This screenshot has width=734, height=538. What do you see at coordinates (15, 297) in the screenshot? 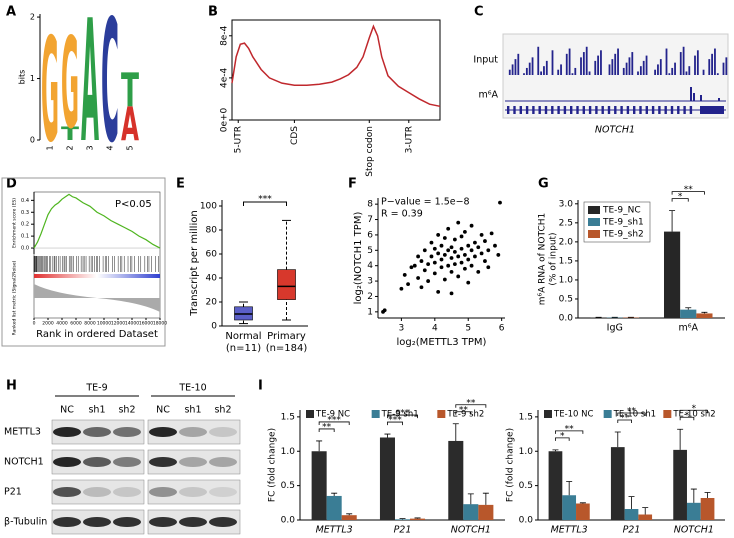
I see `y-axis-label: Ranked list metric (Signal2Noise)` at bounding box center [15, 297].